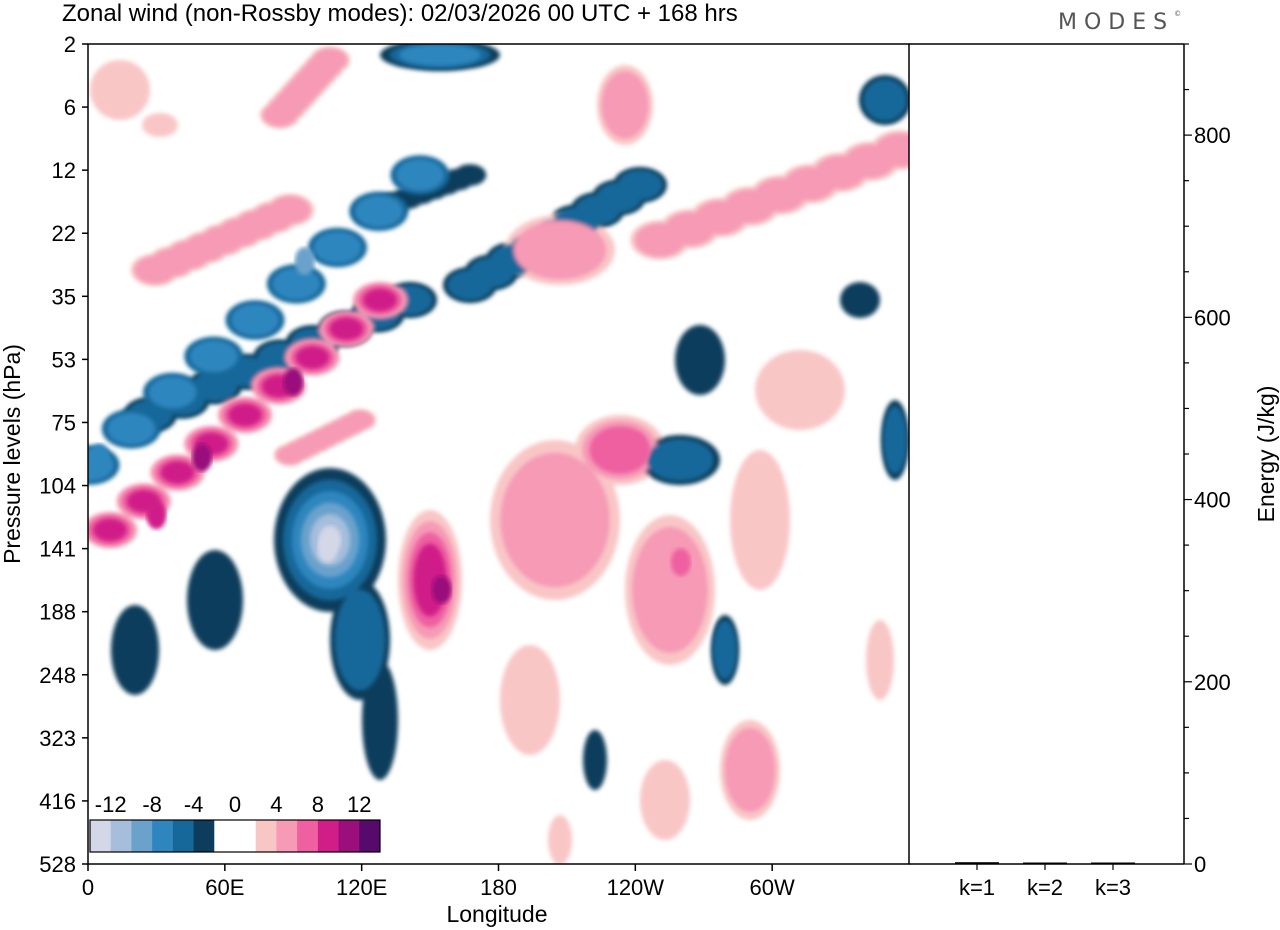  I want to click on pressure-axis-ticks: 2 6 12 22 35 53 75 104 141 188 248 323 416 528, so click(63, 454).